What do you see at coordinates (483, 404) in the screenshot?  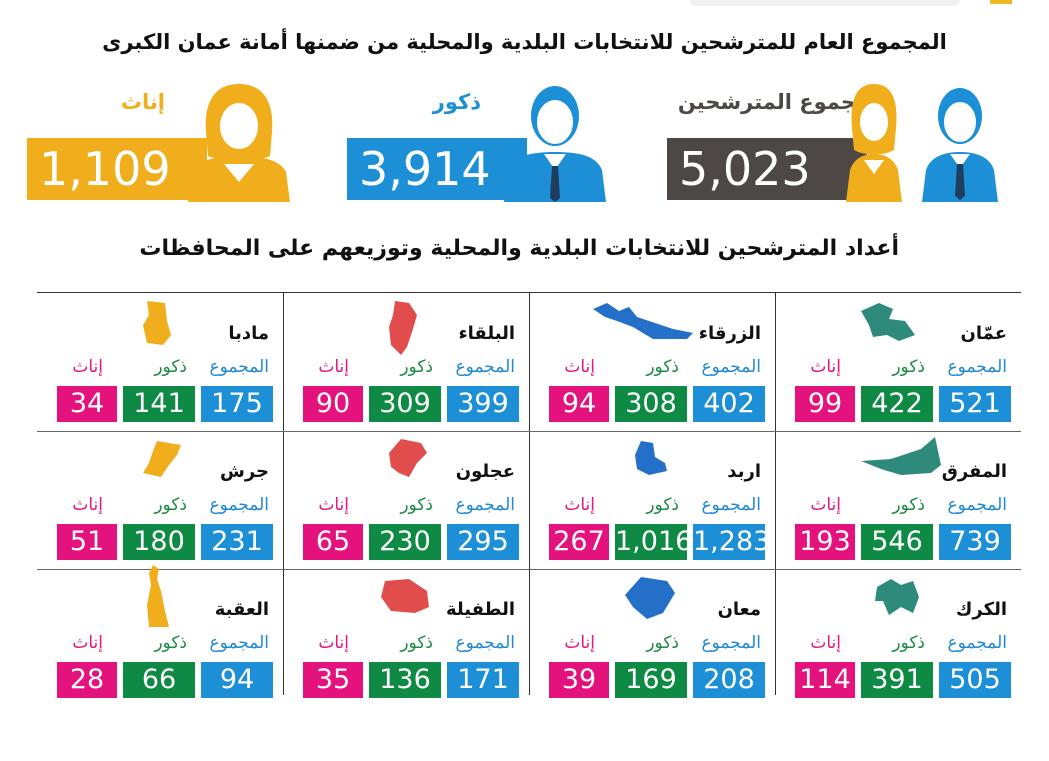 I see `total-value: 399` at bounding box center [483, 404].